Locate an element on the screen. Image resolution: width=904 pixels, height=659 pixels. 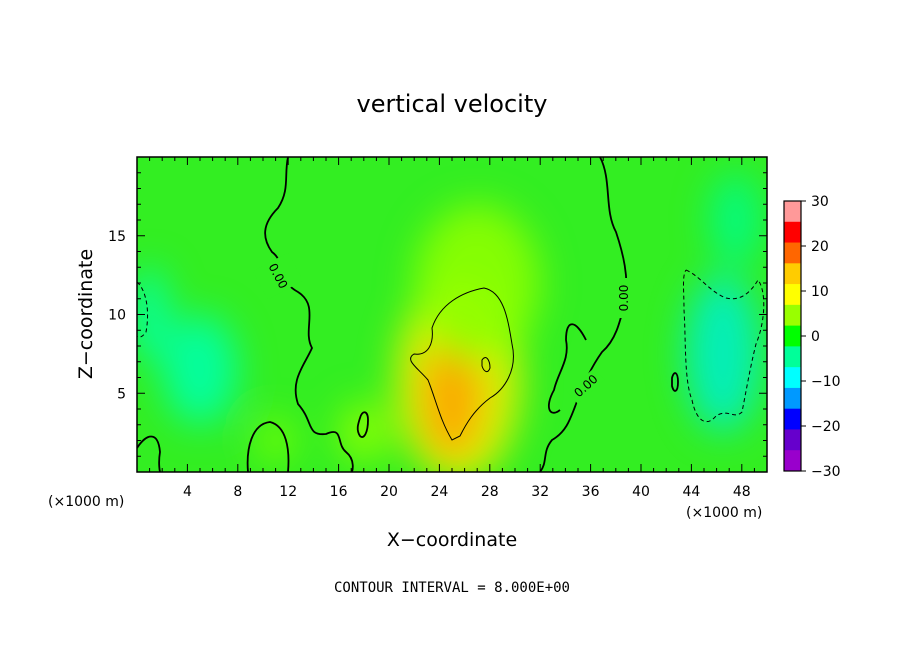
contour-negative-8-right is located at coordinates (724, 345).